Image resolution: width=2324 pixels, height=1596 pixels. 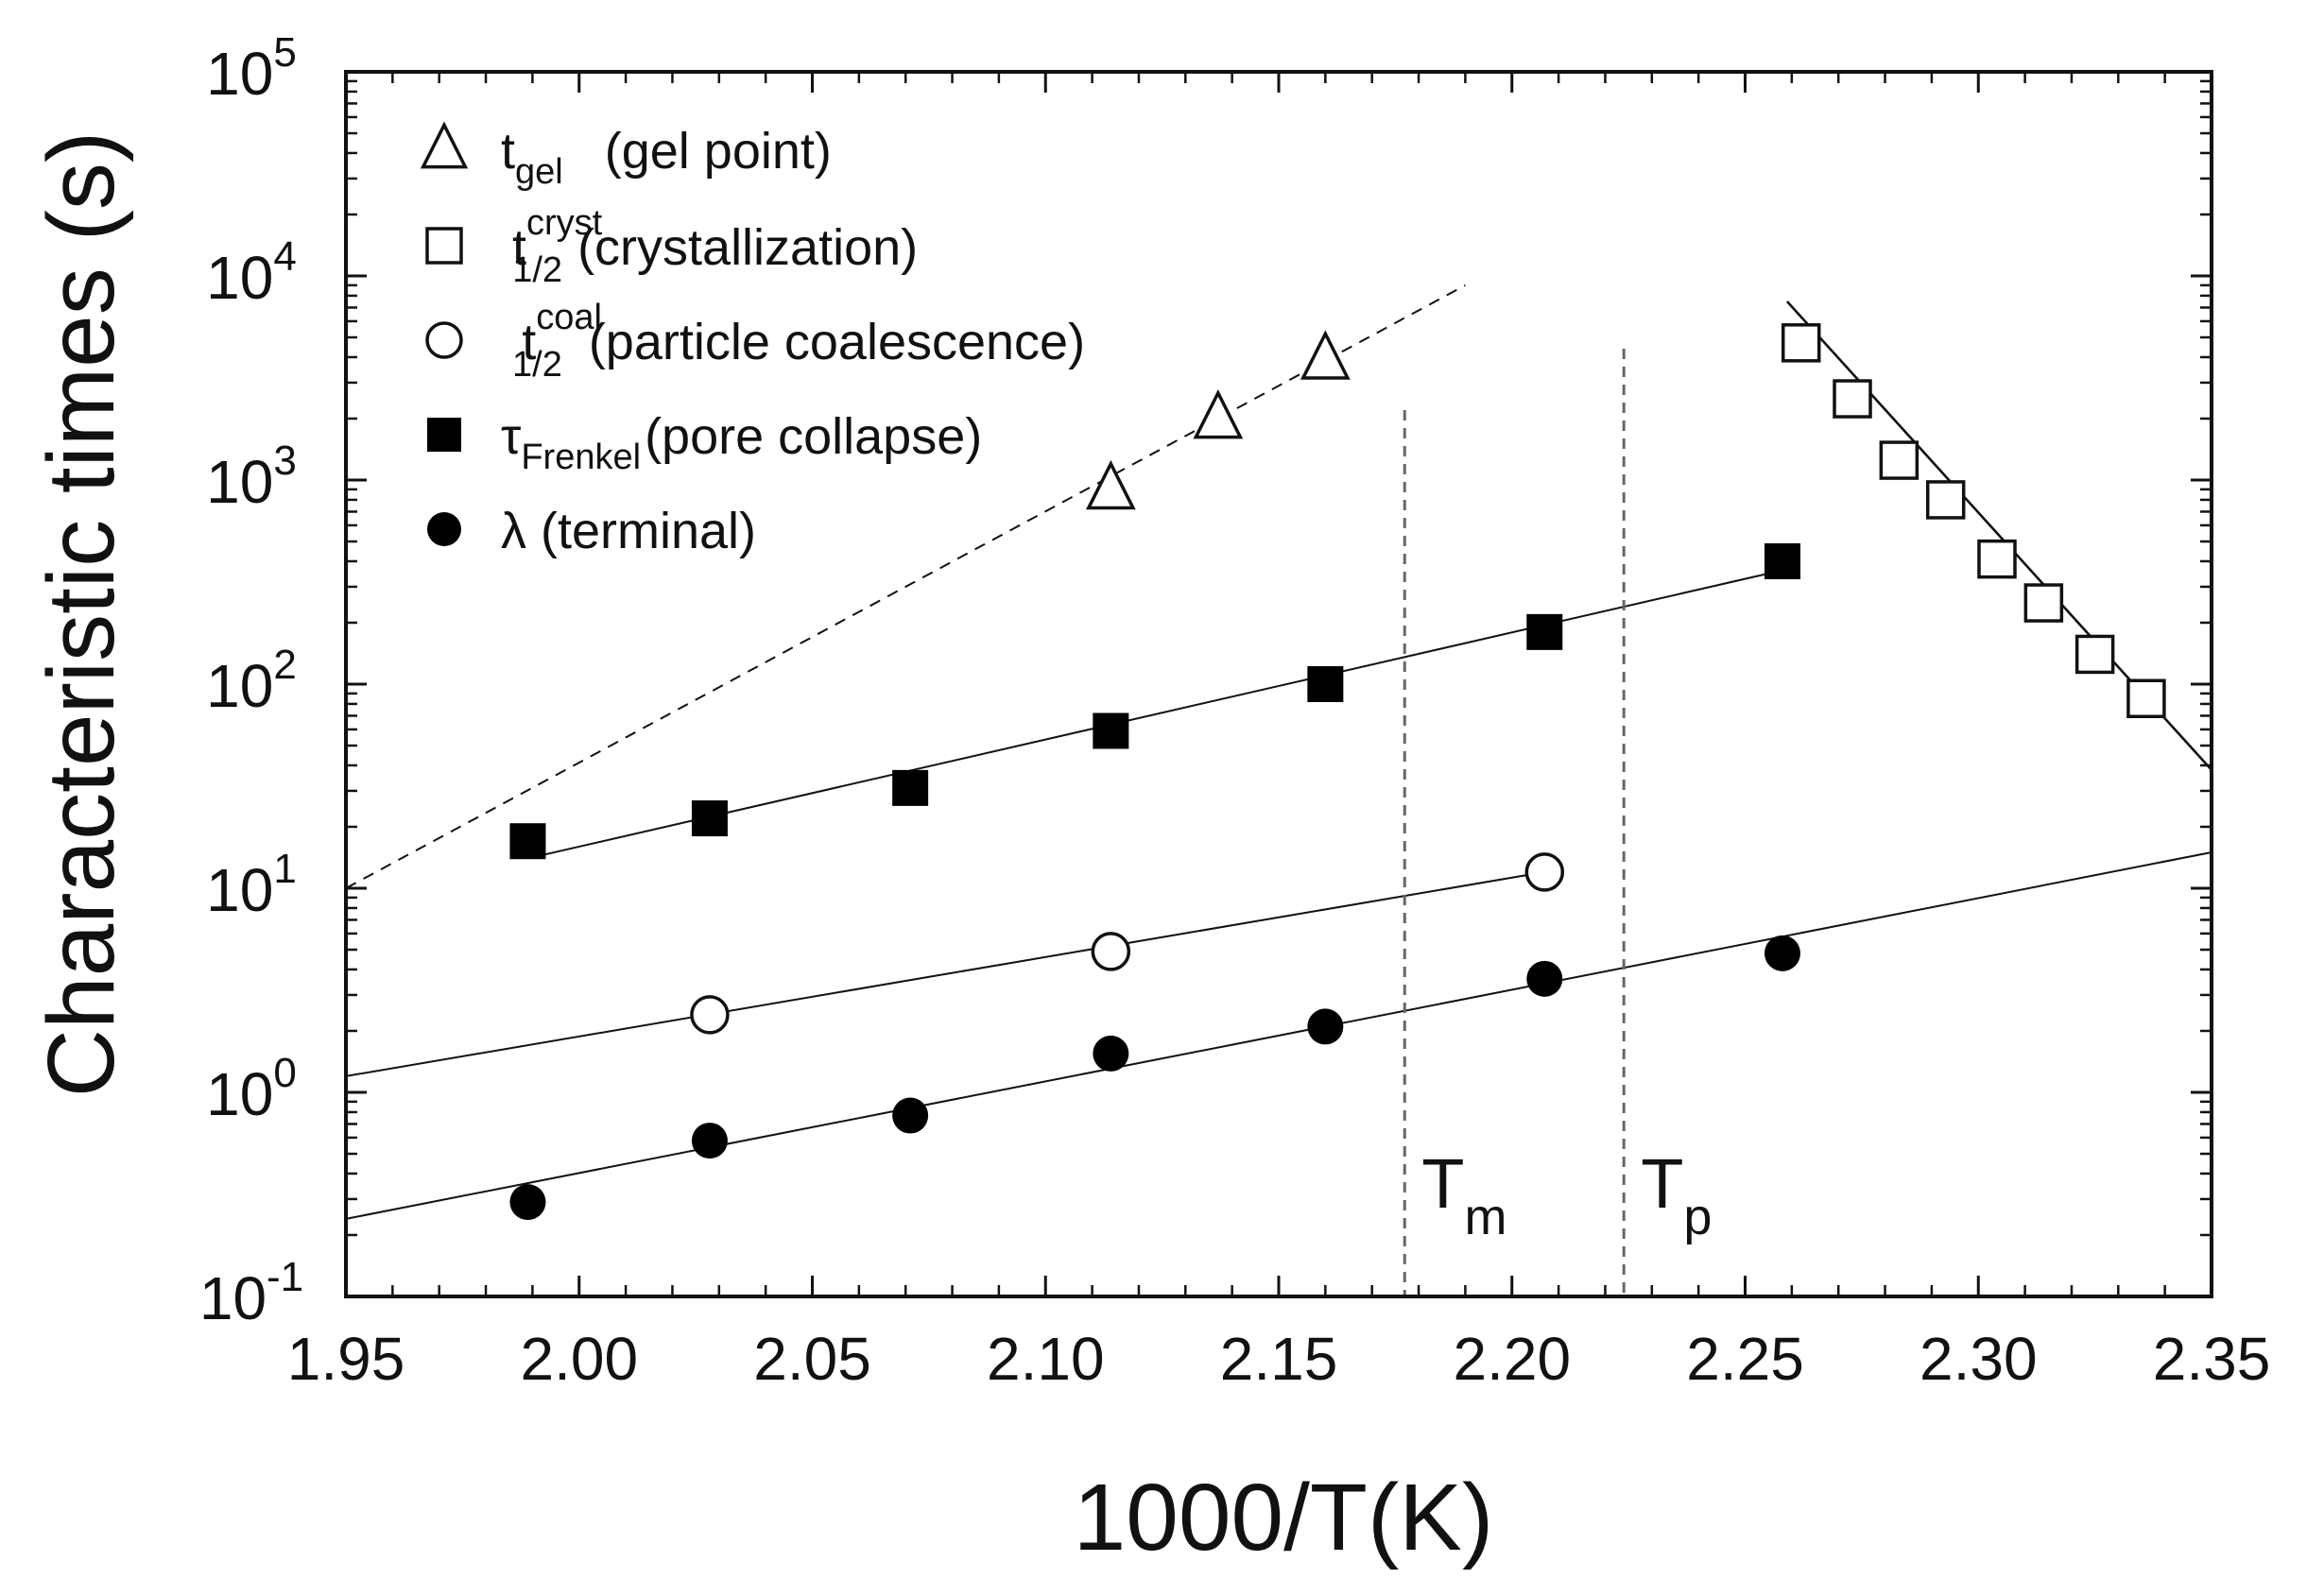 I want to click on x-tick-label: 2.10, so click(x=1046, y=1359).